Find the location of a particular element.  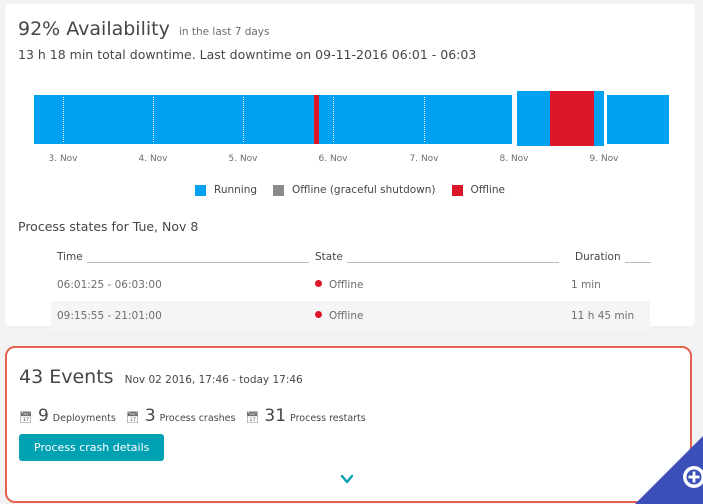

column-label: Duration is located at coordinates (598, 257).